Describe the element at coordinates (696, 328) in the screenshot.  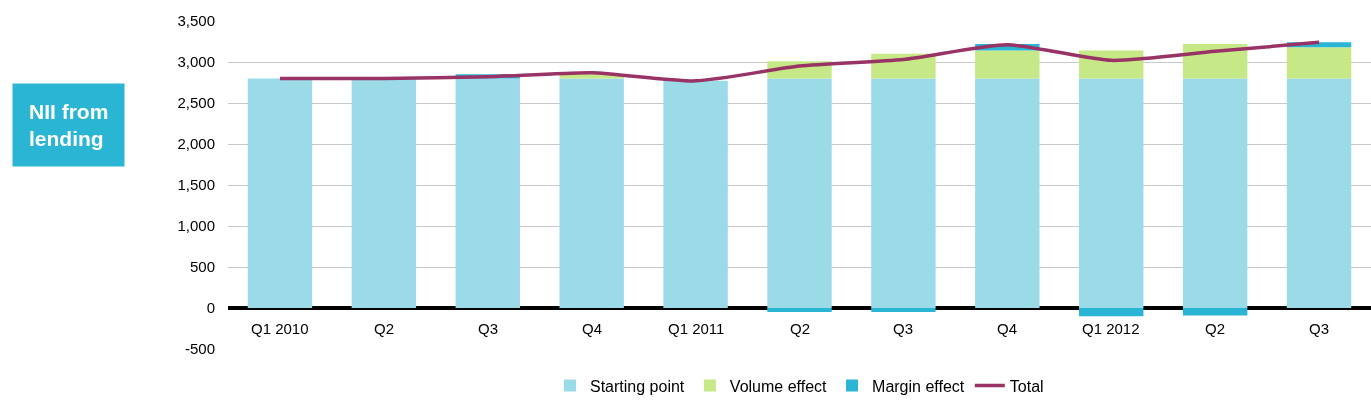
I see `x-tick-label: Q1 2011` at that location.